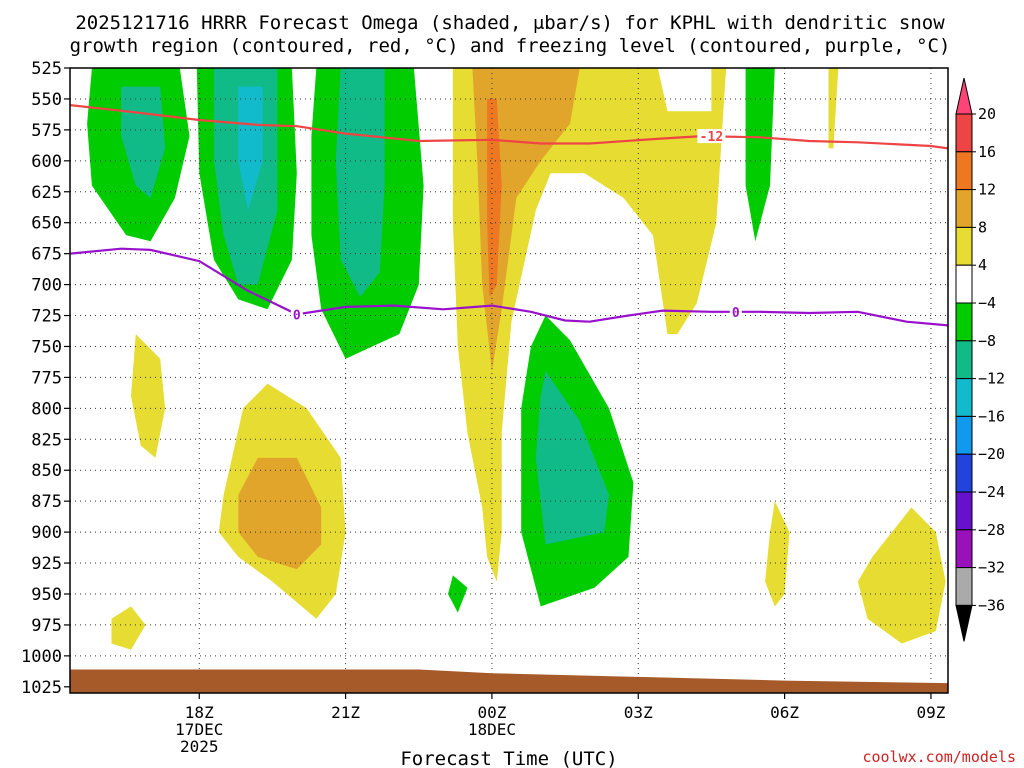  Describe the element at coordinates (991, 379) in the screenshot. I see `colorbar-label: −12` at that location.